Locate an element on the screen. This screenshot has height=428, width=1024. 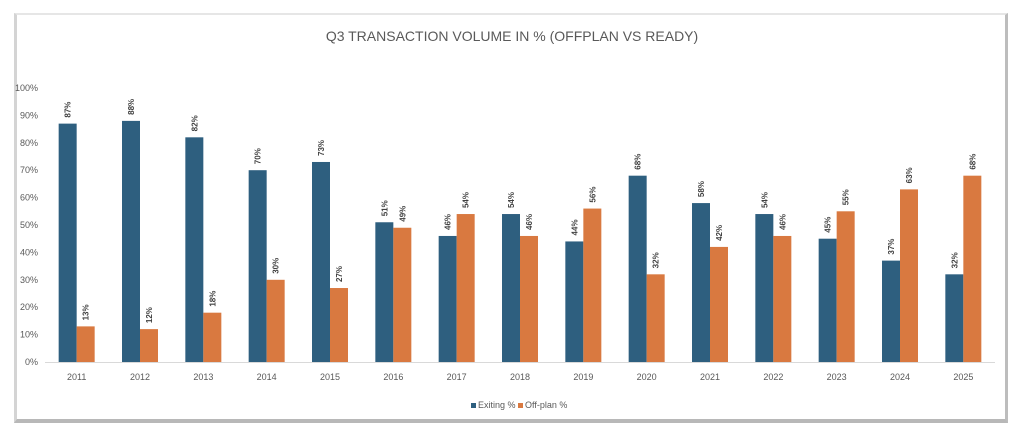
bar-exiting-2015 is located at coordinates (321, 261).